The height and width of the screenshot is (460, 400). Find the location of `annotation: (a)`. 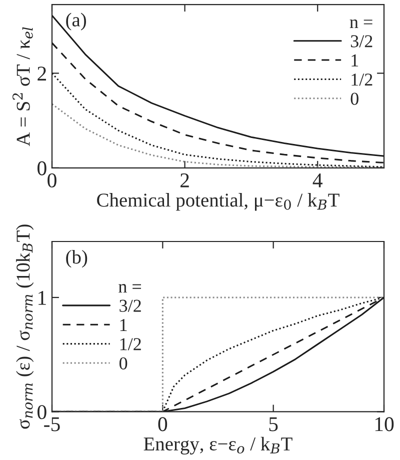

annotation: (a) is located at coordinates (76, 21).